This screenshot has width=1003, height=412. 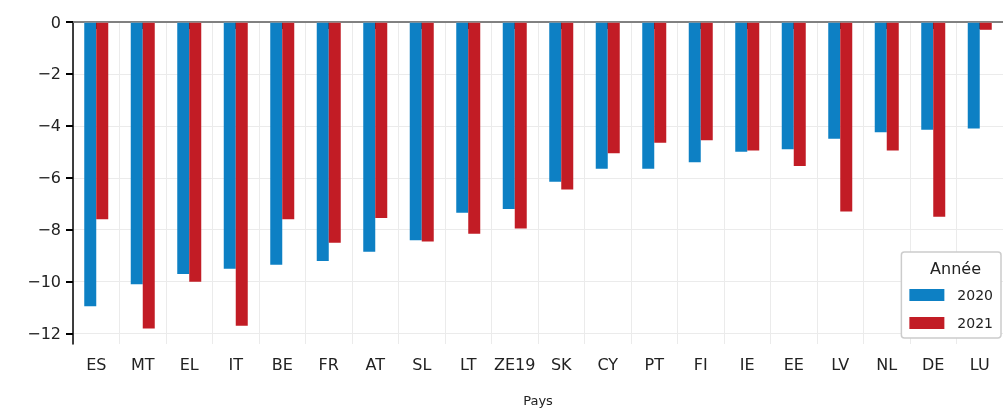 What do you see at coordinates (189, 364) in the screenshot?
I see `x-tick-label: EL` at bounding box center [189, 364].